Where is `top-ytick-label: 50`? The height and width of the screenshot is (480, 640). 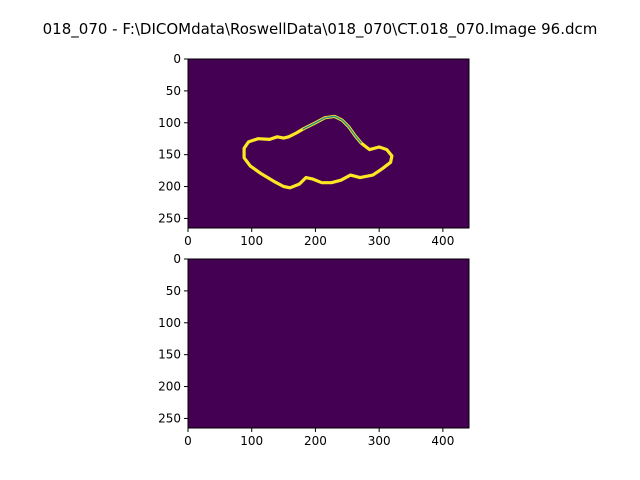 top-ytick-label: 50 is located at coordinates (173, 91).